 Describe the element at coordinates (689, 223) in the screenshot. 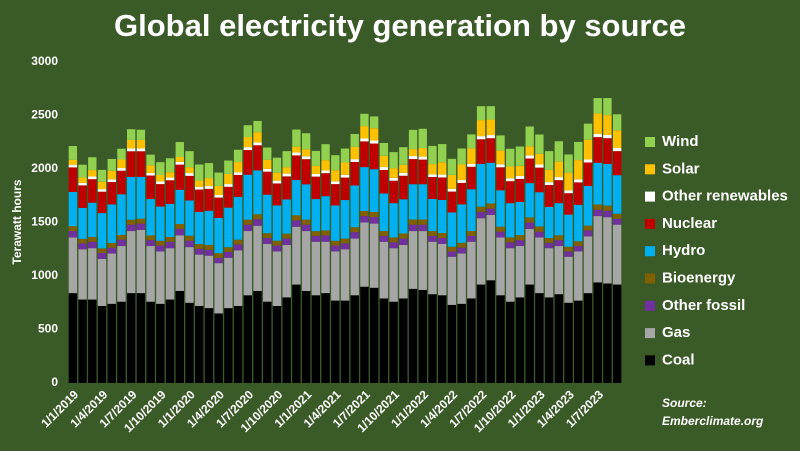

I see `legend-label: Nuclear` at that location.